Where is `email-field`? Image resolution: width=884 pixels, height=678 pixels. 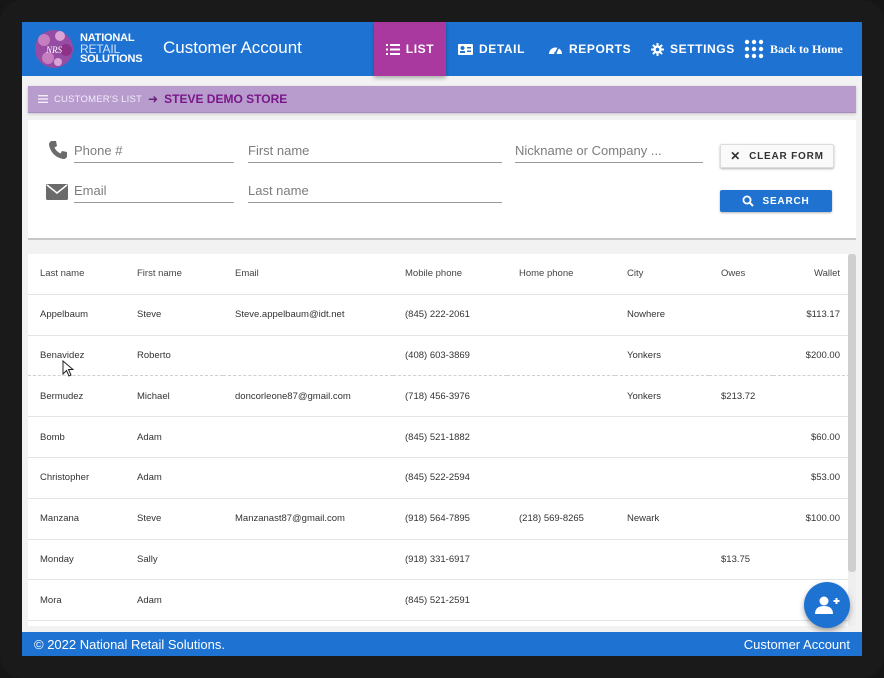 email-field is located at coordinates (154, 191).